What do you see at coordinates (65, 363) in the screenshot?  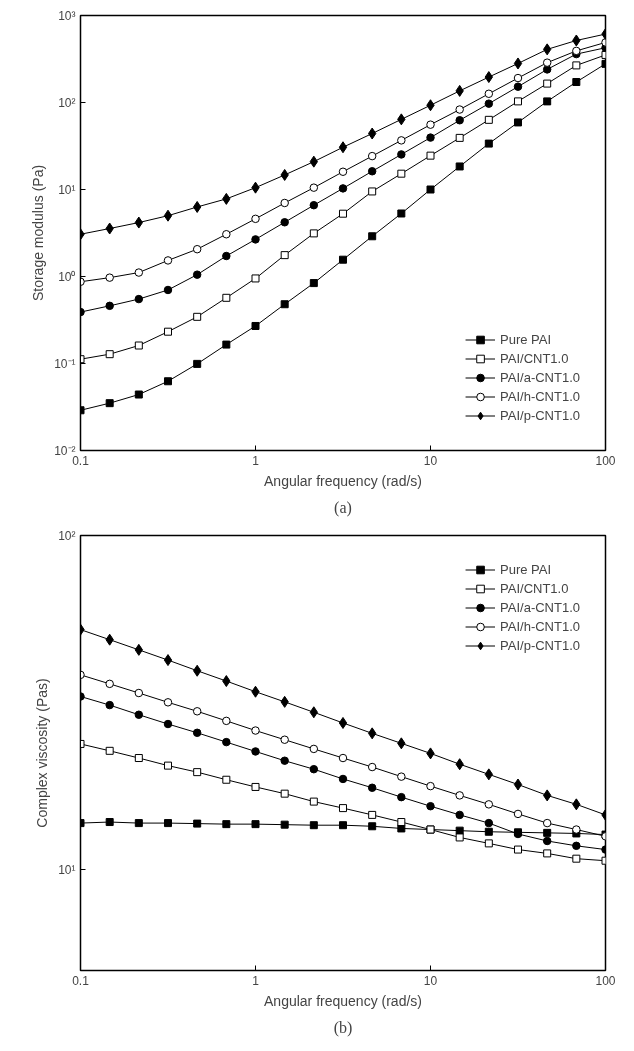 I see `y-tick-label: 10⁻¹` at bounding box center [65, 363].